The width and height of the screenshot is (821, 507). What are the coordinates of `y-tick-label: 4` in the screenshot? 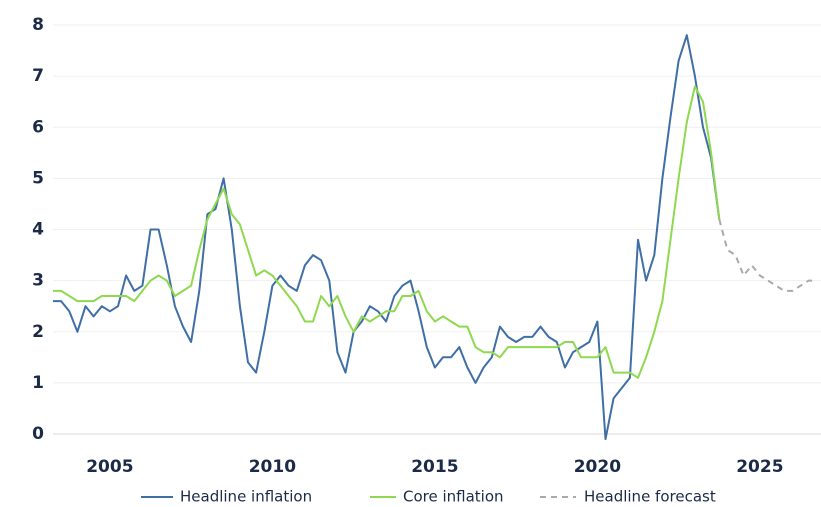 It's located at (38, 230).